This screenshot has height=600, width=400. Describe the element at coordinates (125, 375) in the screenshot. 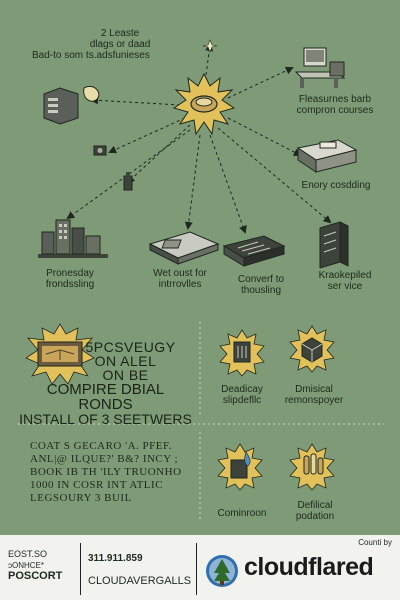

I see `middle-heading-line3: ON BE` at that location.